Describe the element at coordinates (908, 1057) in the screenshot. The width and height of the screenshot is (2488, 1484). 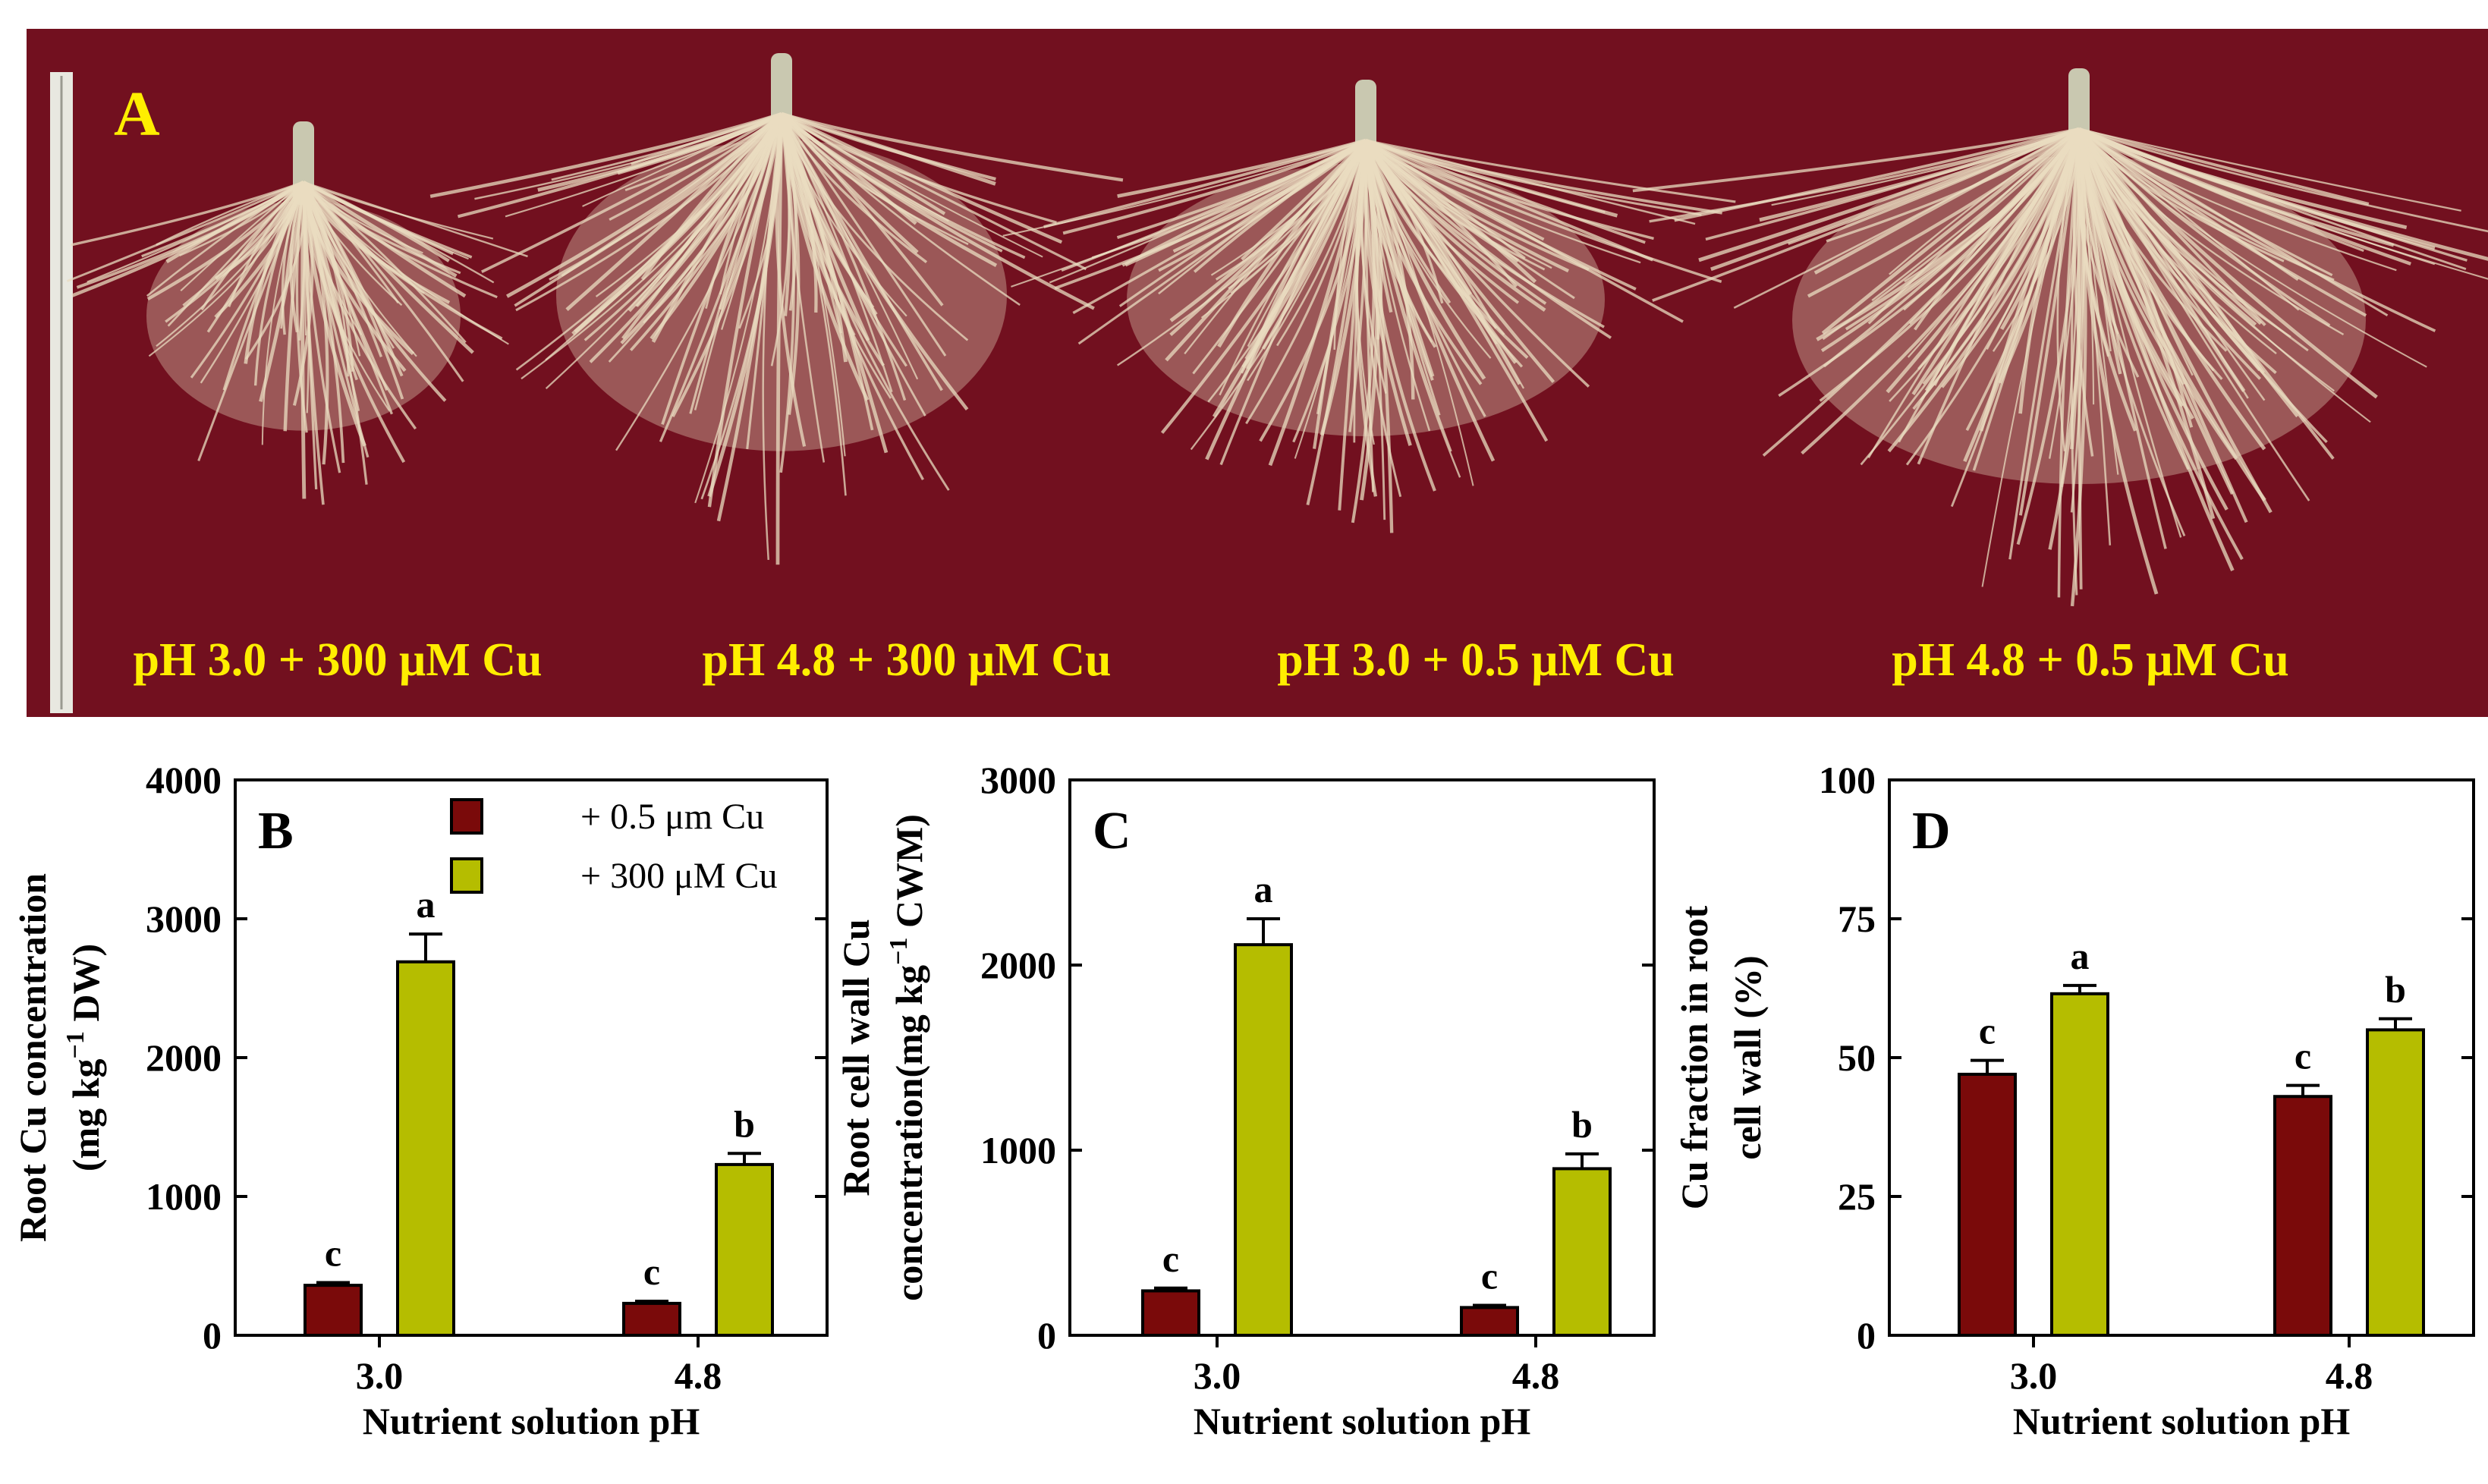
I see `y-axis-label-line2: concentration(mg kg−1 CWM)` at that location.